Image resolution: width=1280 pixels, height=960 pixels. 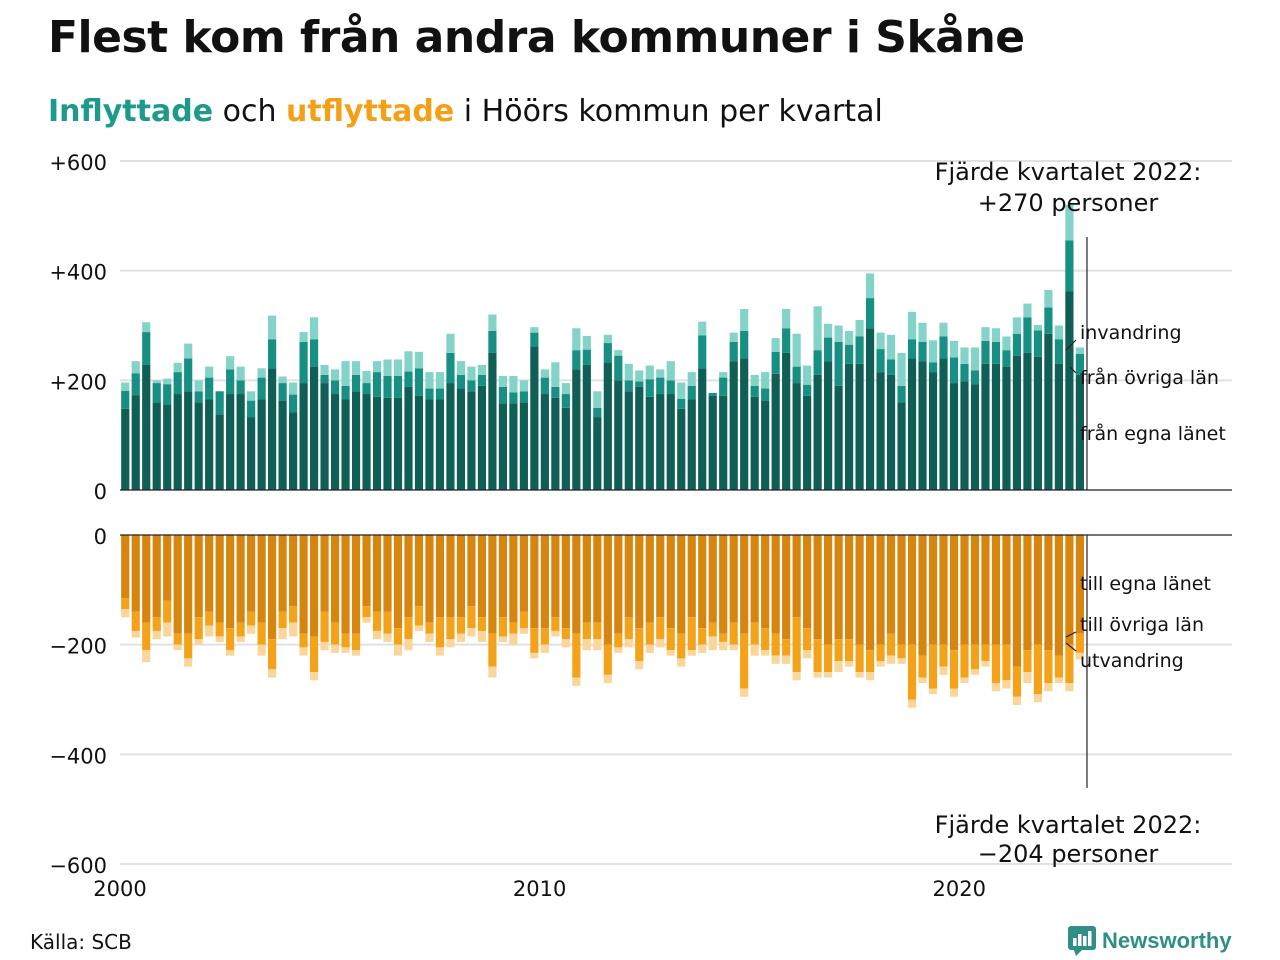 I want to click on brand-name: Newsworthy, so click(x=1167, y=940).